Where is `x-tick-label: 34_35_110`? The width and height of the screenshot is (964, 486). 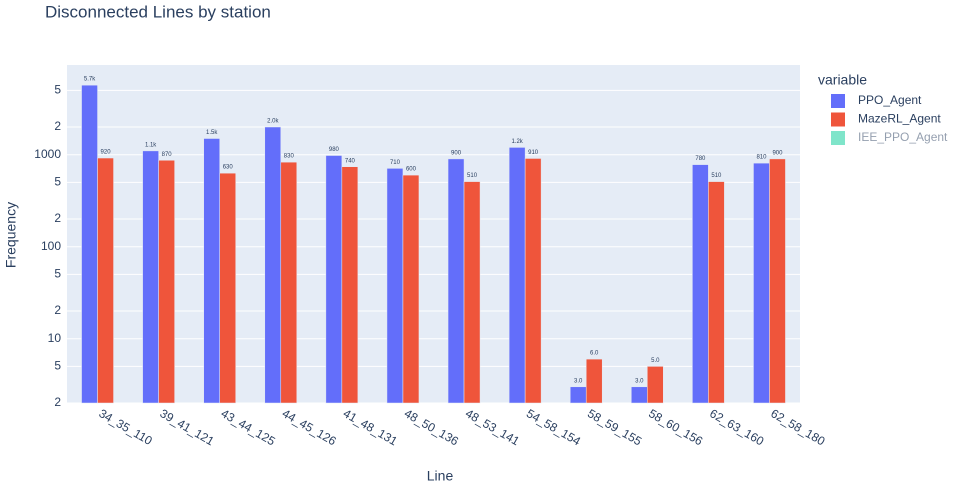 x-tick-label: 34_35_110 is located at coordinates (125, 427).